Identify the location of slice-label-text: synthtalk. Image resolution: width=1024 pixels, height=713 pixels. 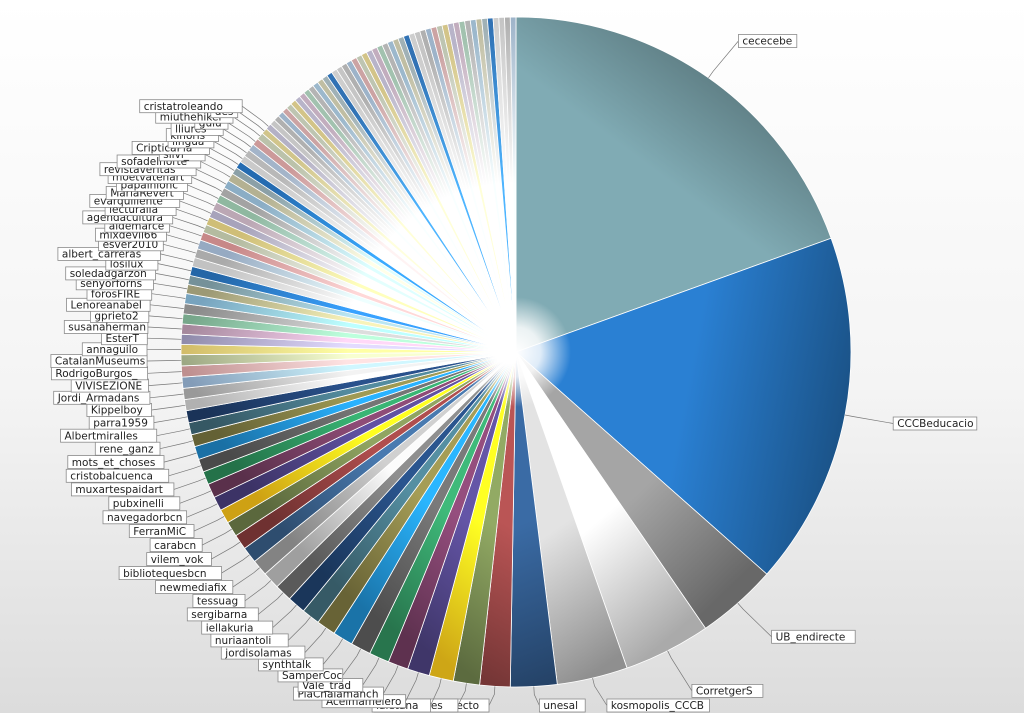
(288, 665).